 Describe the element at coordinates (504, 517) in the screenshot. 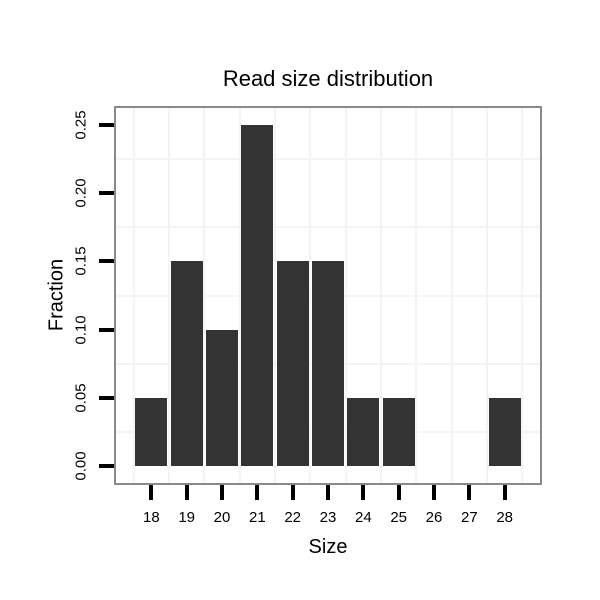

I see `x-tick-label: 28` at that location.